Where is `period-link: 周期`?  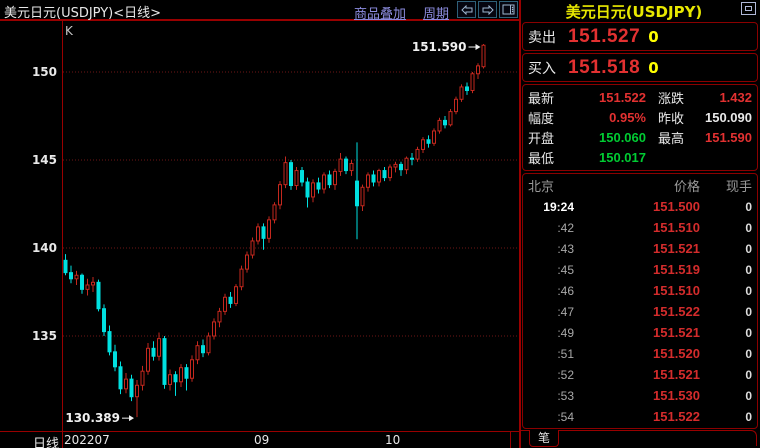 period-link: 周期 is located at coordinates (436, 14).